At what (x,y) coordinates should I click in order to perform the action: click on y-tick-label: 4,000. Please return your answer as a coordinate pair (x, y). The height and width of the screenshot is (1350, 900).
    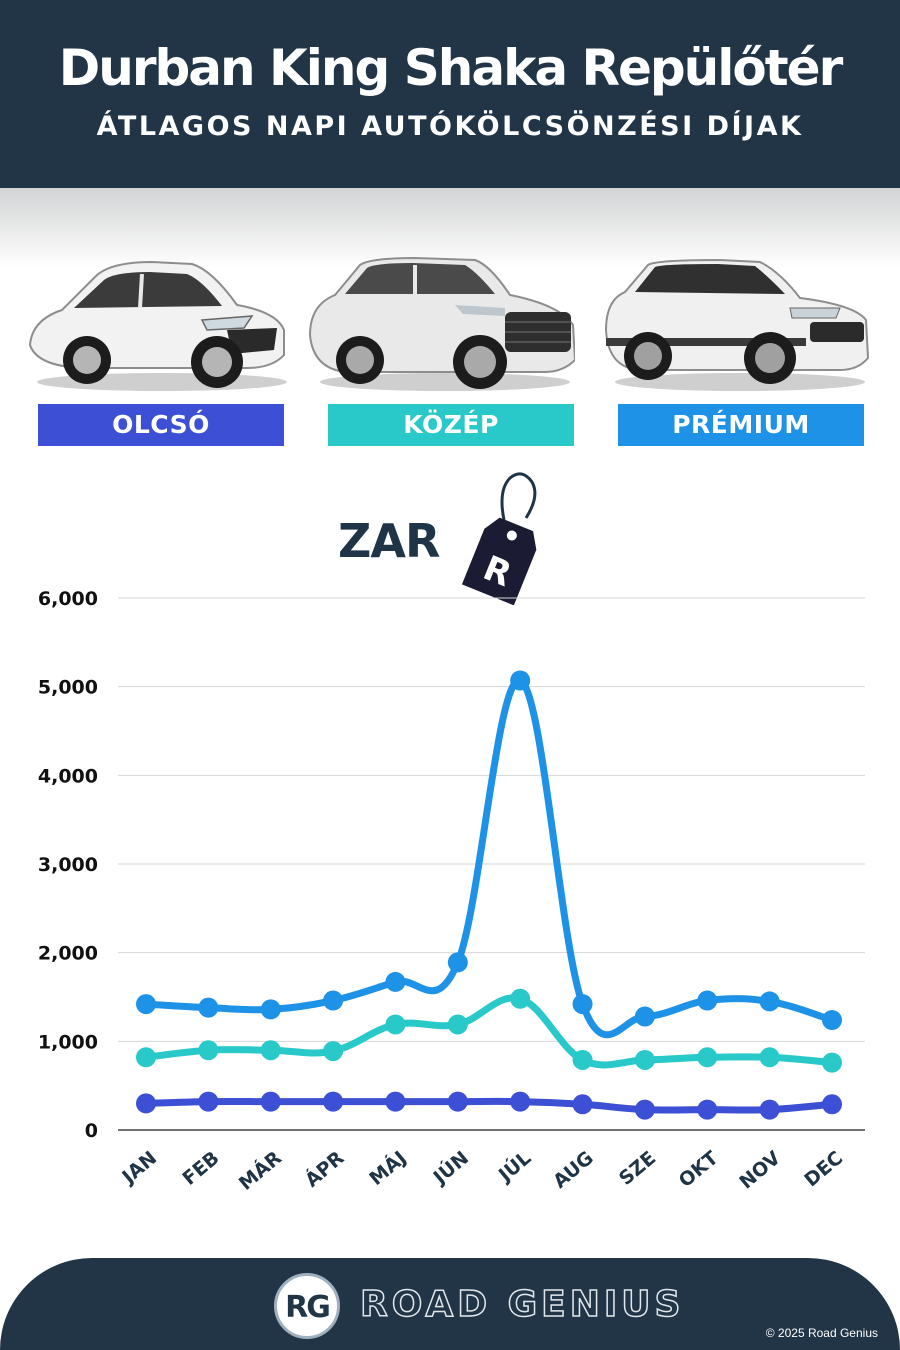
    Looking at the image, I should click on (68, 776).